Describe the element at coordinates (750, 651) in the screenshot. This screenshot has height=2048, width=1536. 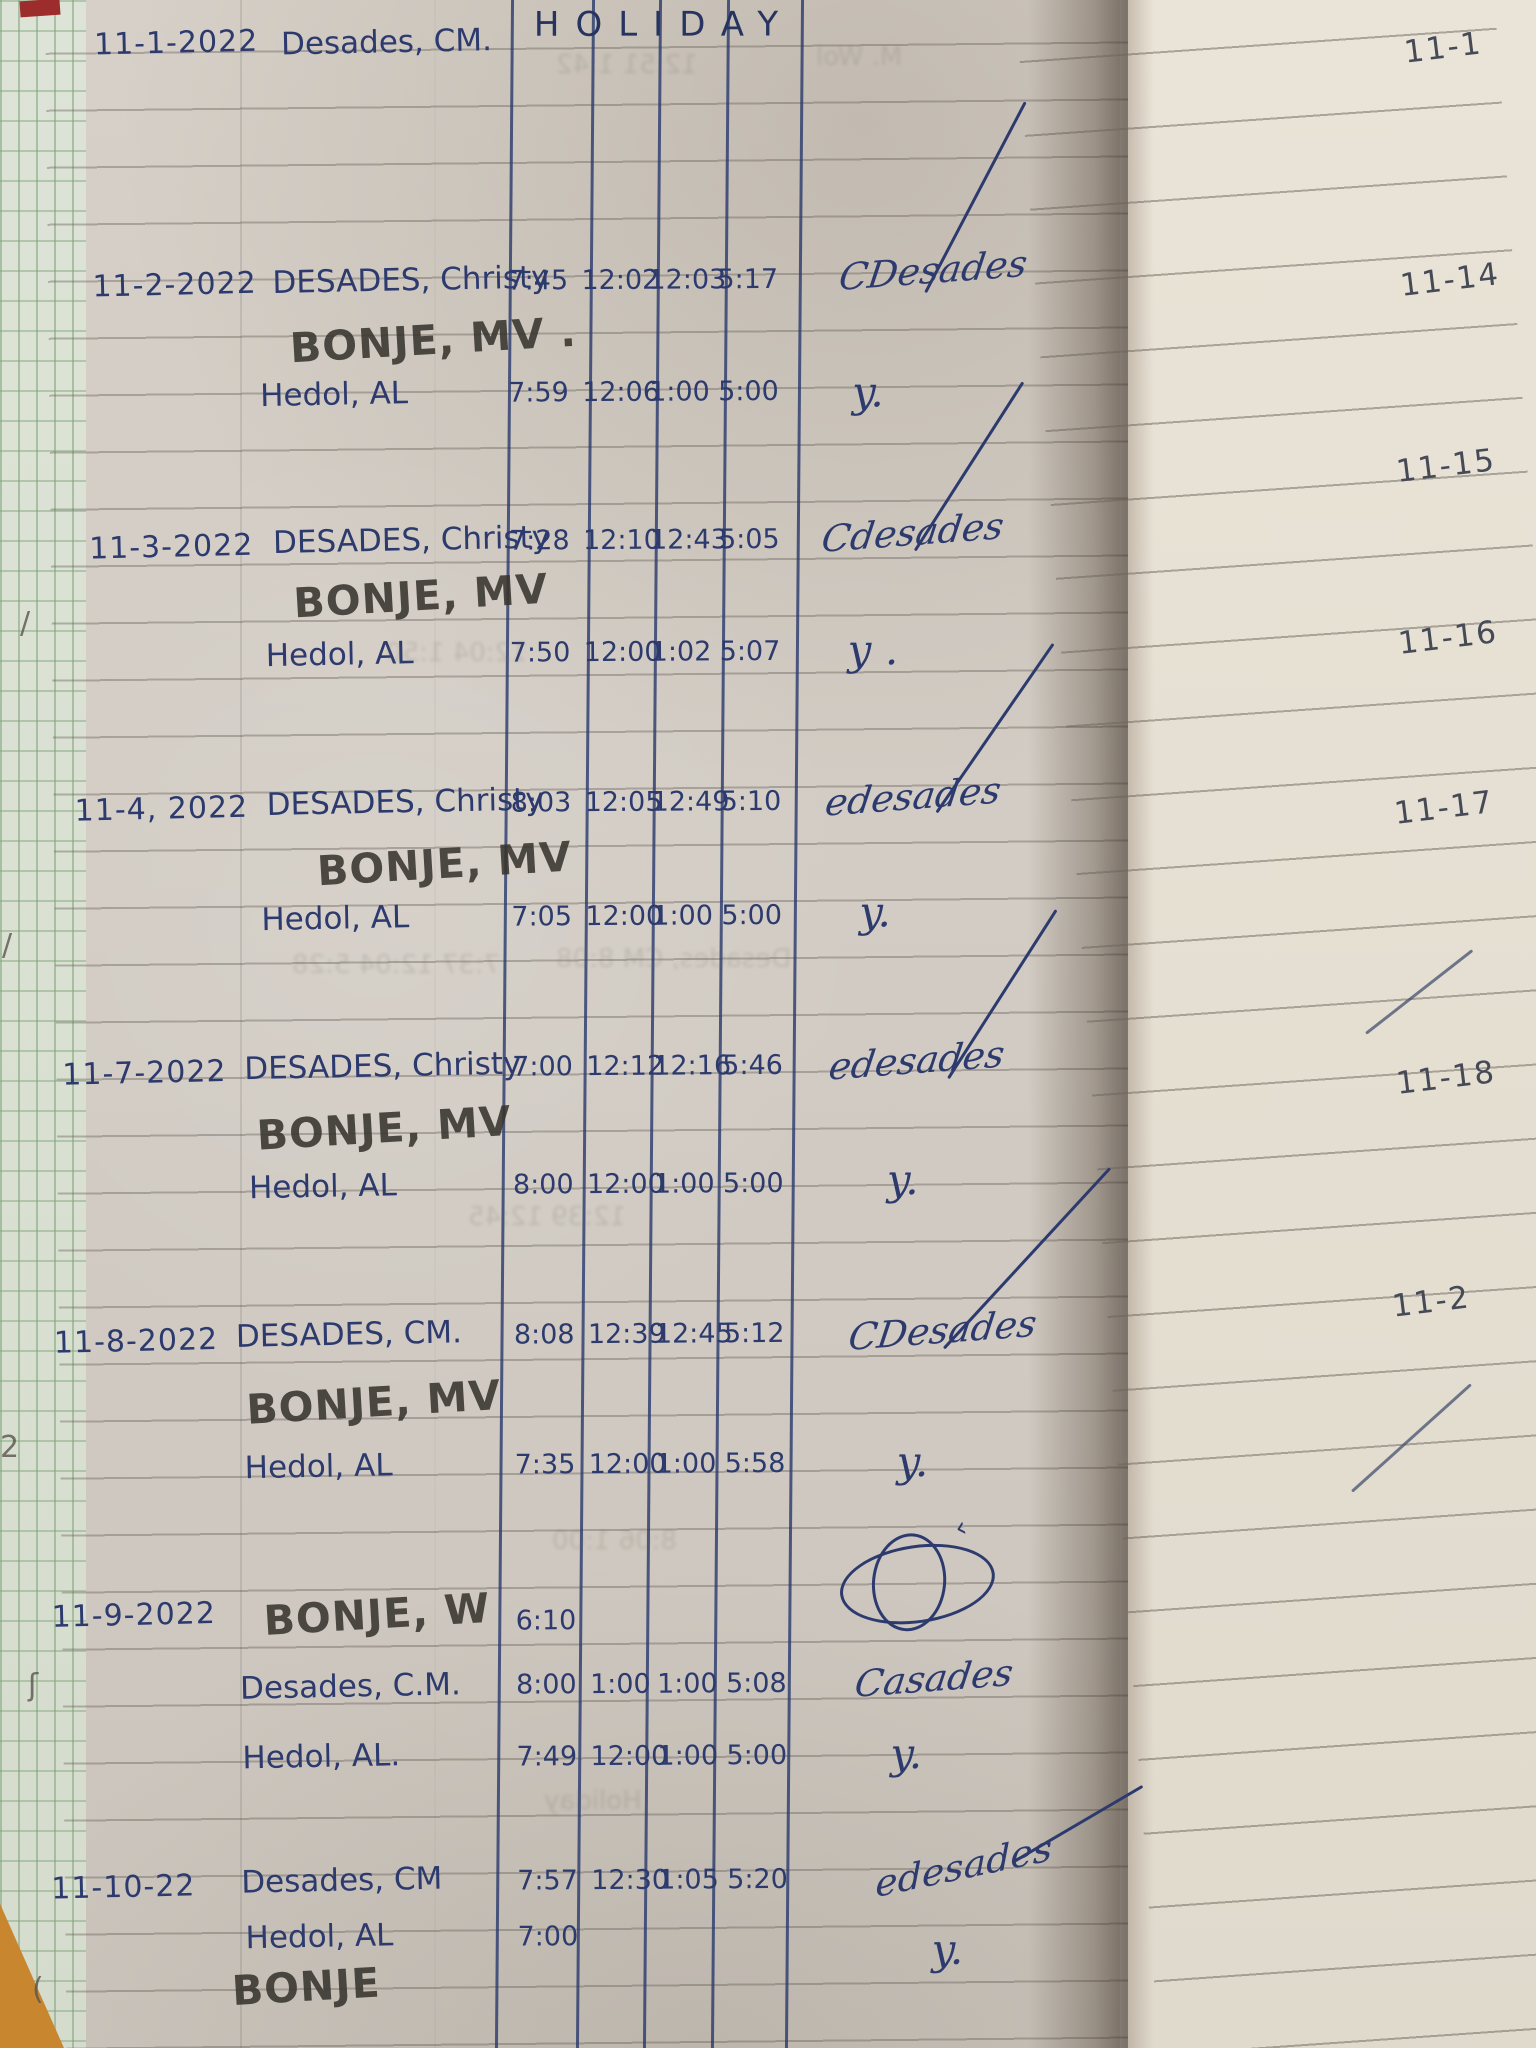
I see `time-entry: 5:07` at that location.